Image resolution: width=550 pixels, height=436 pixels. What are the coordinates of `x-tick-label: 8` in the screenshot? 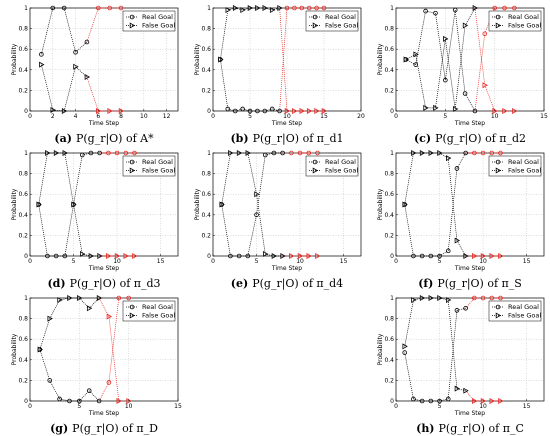 It's located at (121, 116).